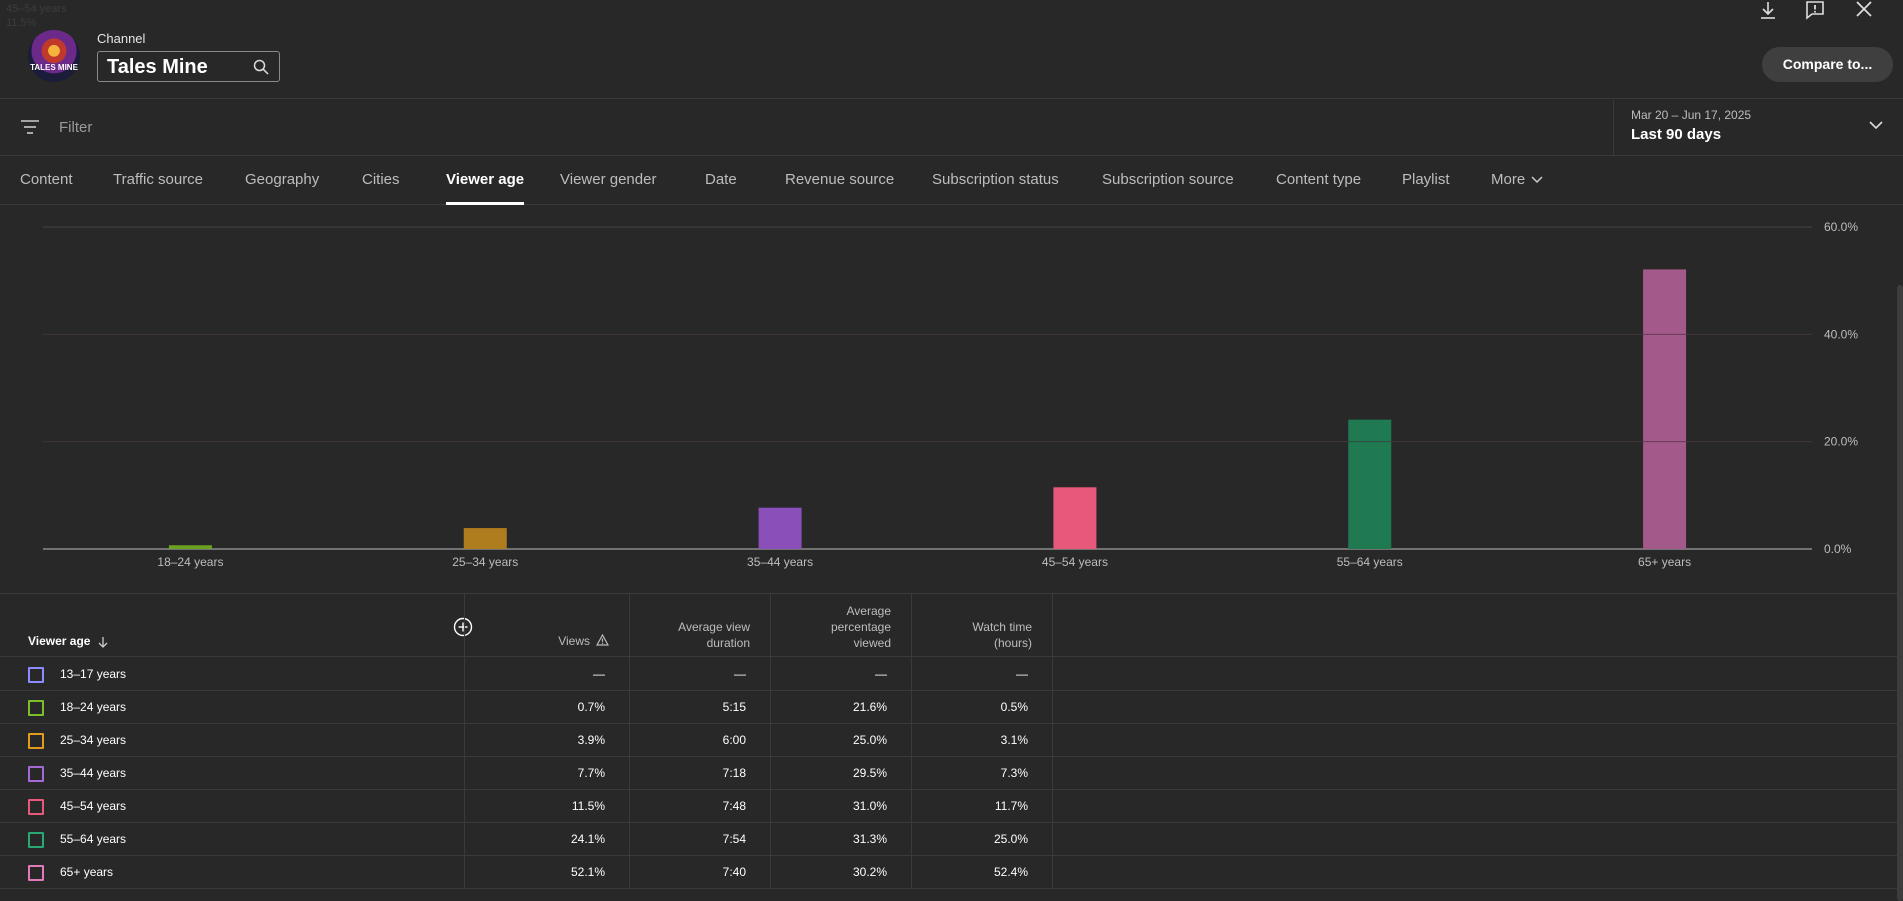 Image resolution: width=1903 pixels, height=901 pixels. Describe the element at coordinates (951, 740) in the screenshot. I see `table-row: 25–34 years 3.9% 6:00 25.0% 3.1%` at that location.